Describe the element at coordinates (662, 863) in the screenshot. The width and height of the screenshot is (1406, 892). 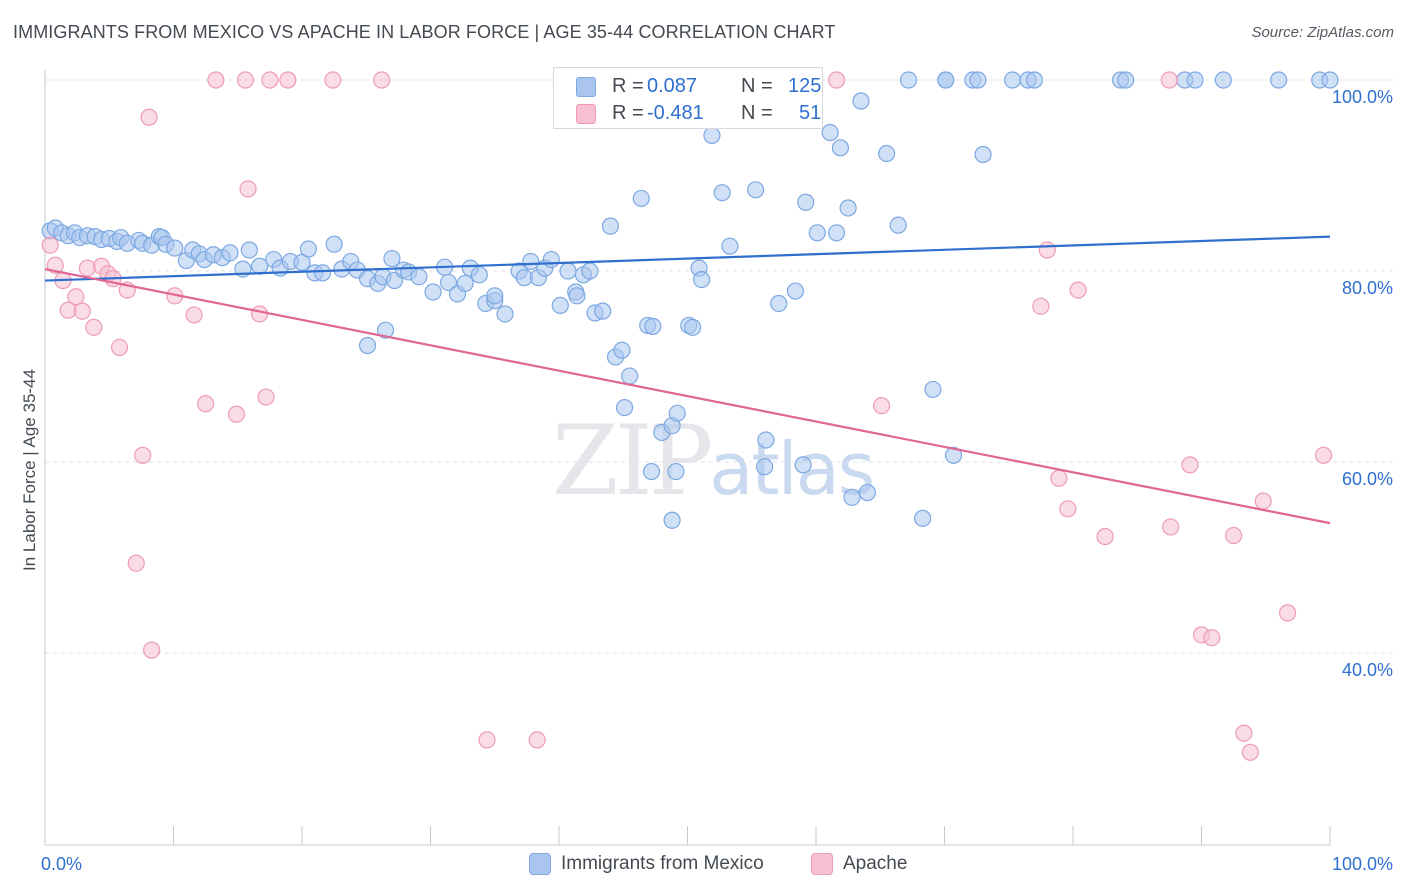
I see `mexico-legend-label: Immigrants from Mexico` at that location.